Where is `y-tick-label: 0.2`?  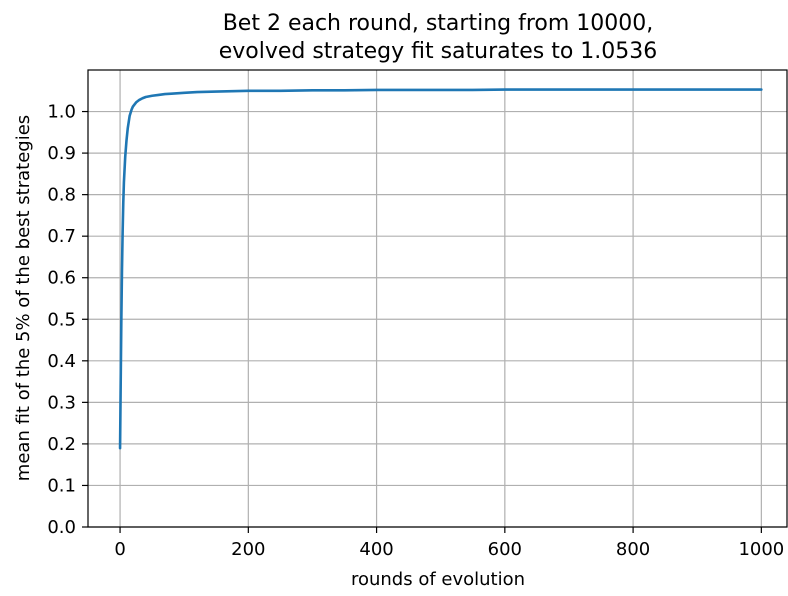 y-tick-label: 0.2 is located at coordinates (61, 444).